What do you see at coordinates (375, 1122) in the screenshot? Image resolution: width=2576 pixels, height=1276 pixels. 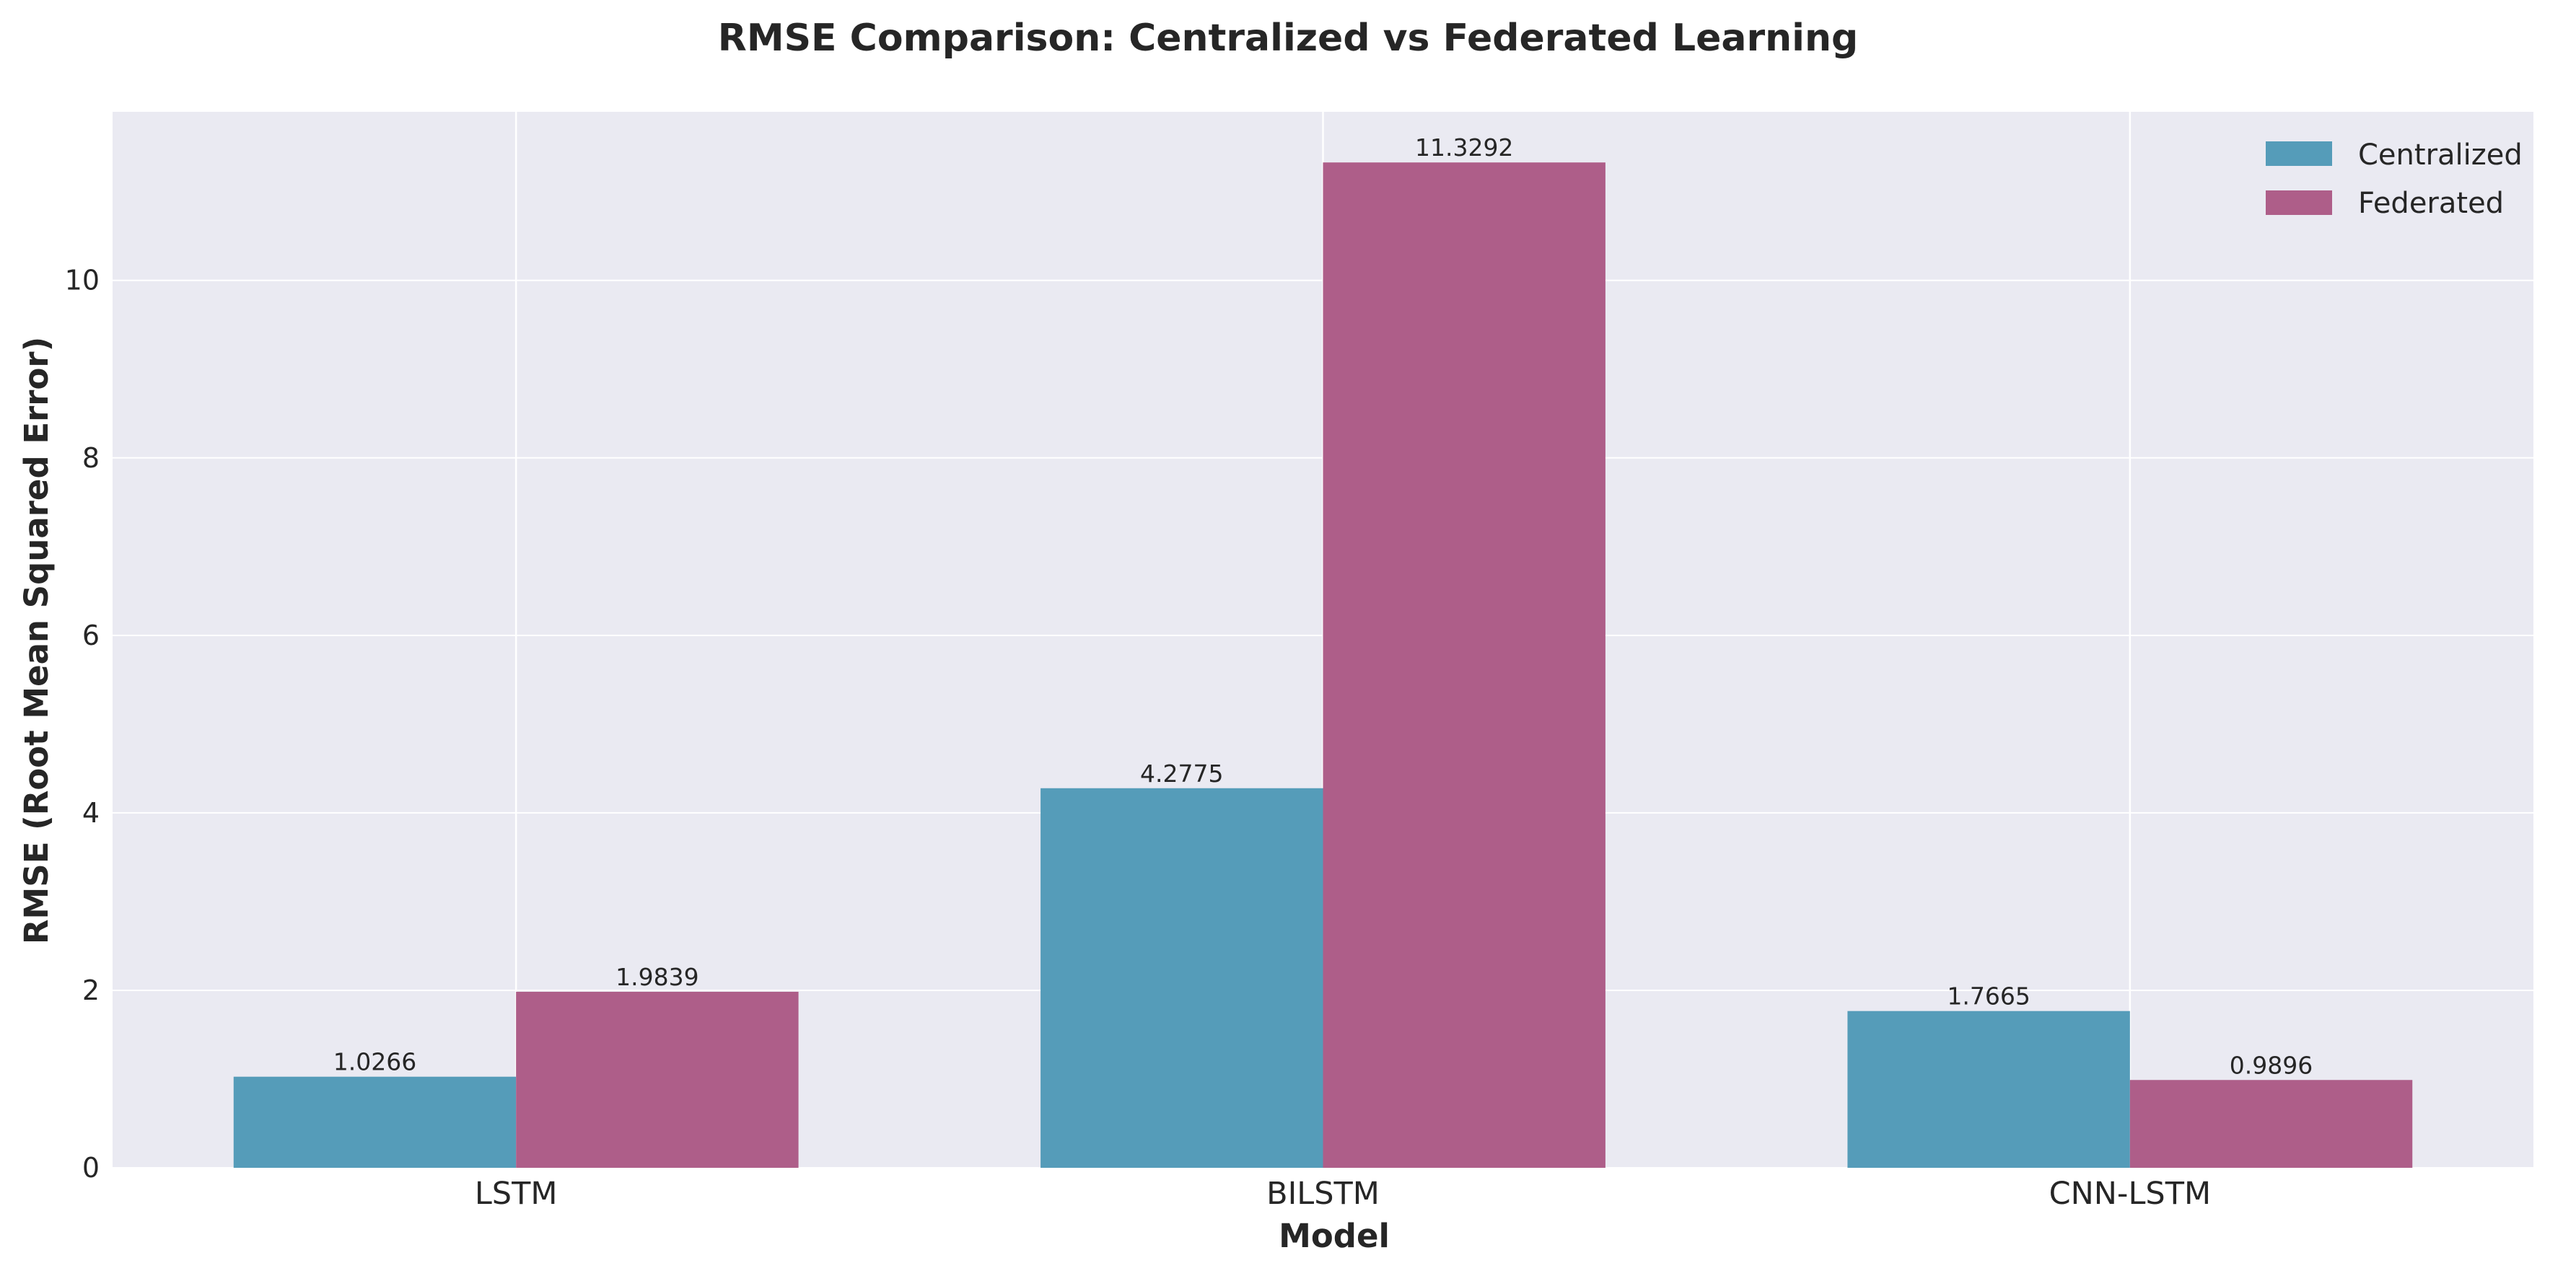 I see `bar-centralized-lstm` at bounding box center [375, 1122].